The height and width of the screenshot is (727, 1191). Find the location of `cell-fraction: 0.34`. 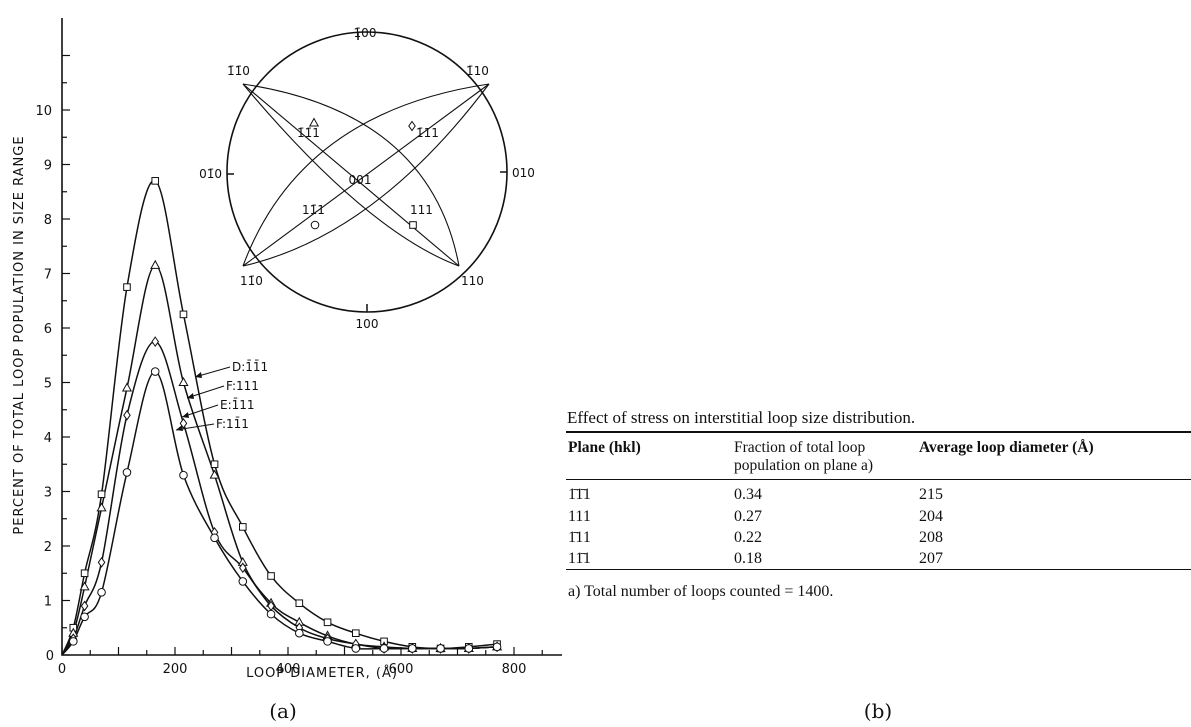

cell-fraction: 0.34 is located at coordinates (748, 494).